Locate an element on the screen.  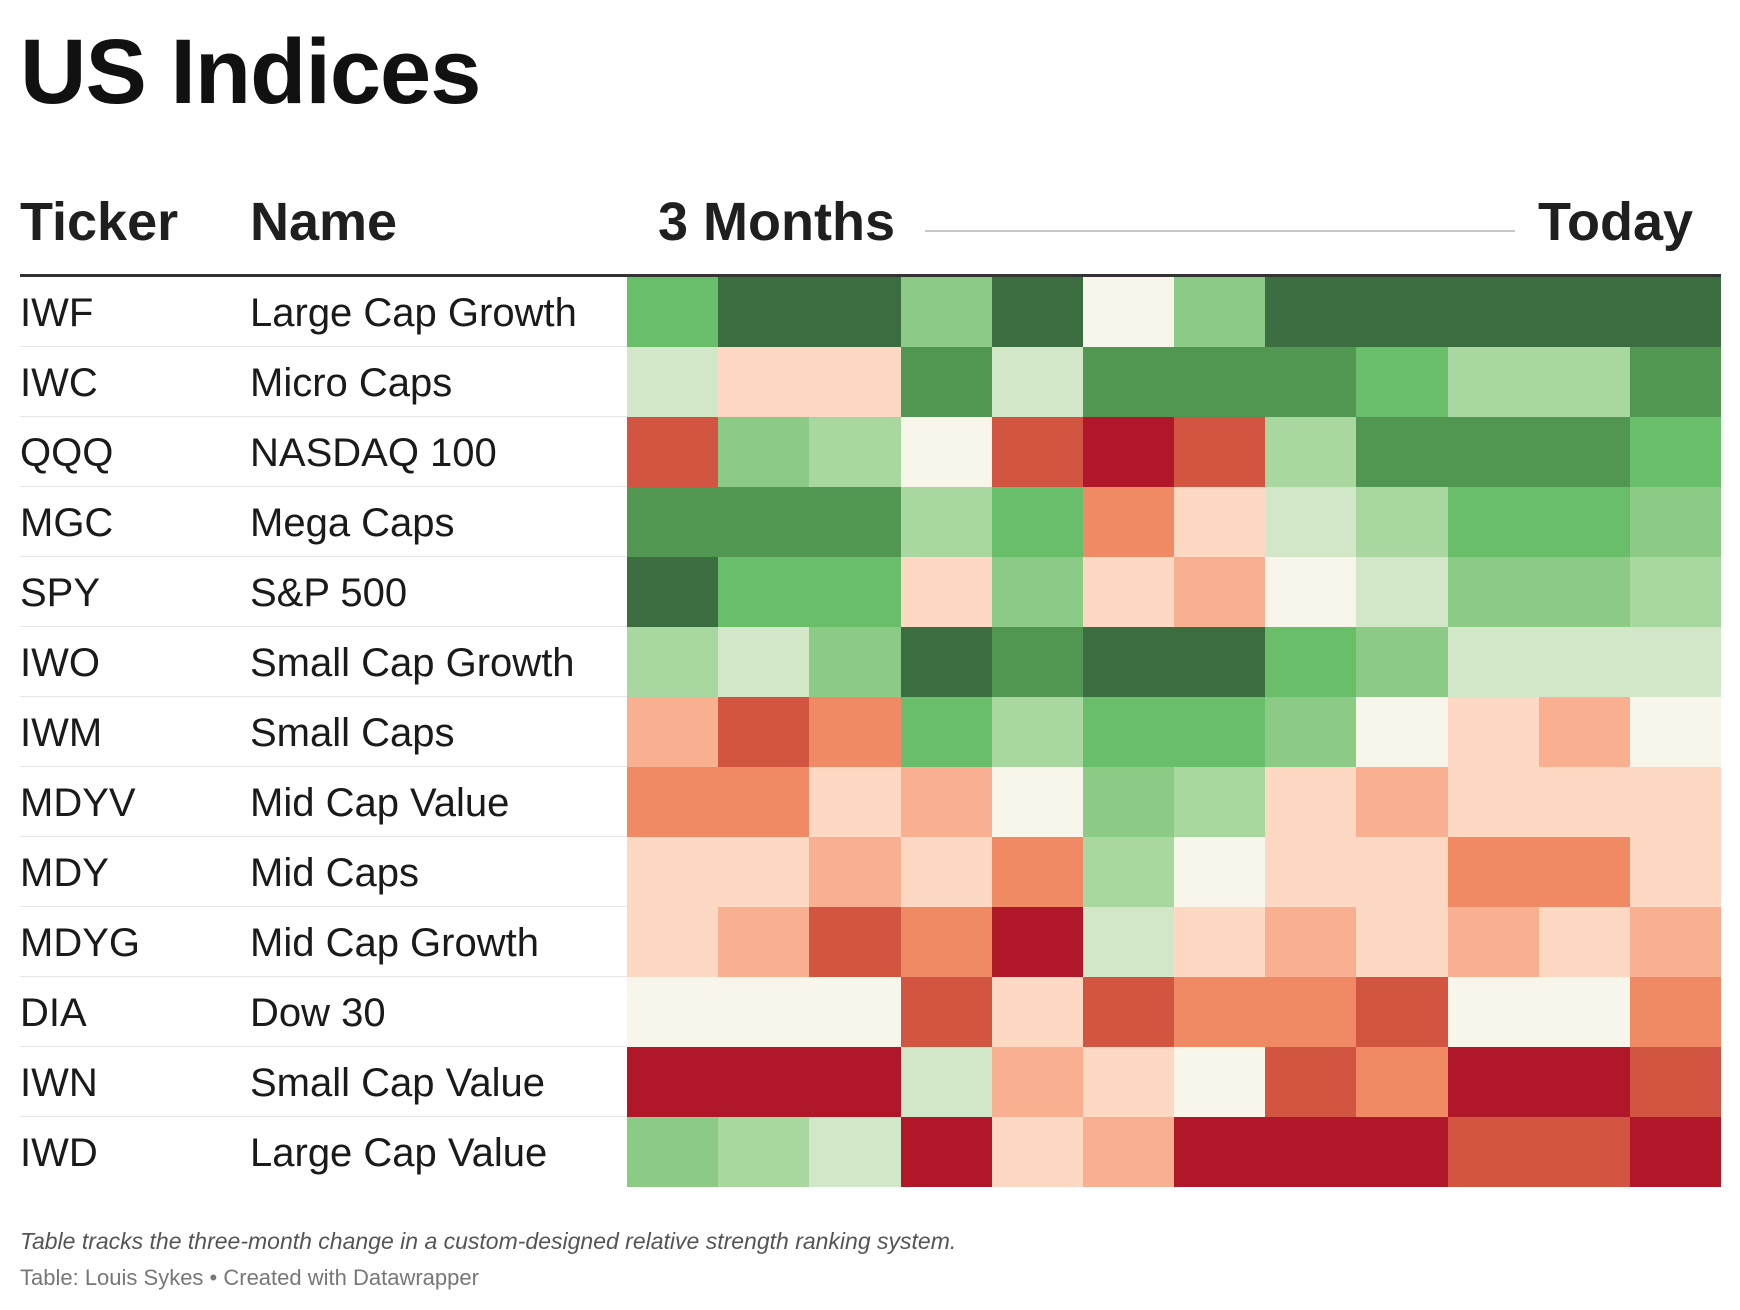
table-row: IWM Small Caps is located at coordinates (871, 732).